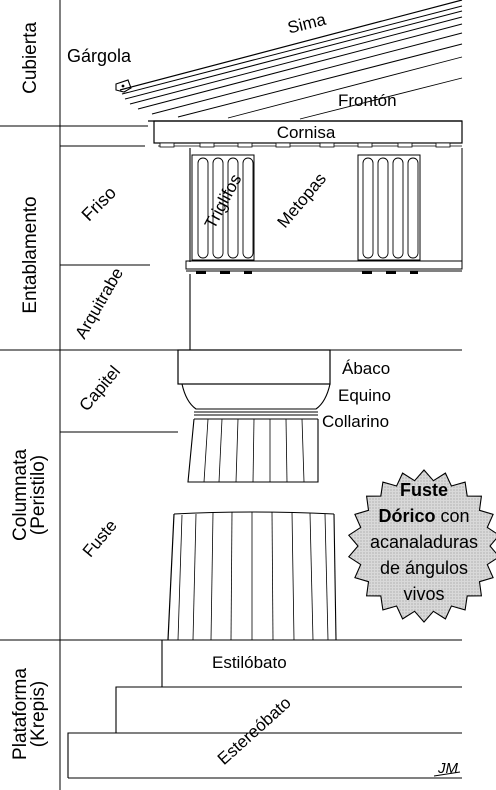  I want to click on part-label-cornisa: Cornisa, so click(306, 132).